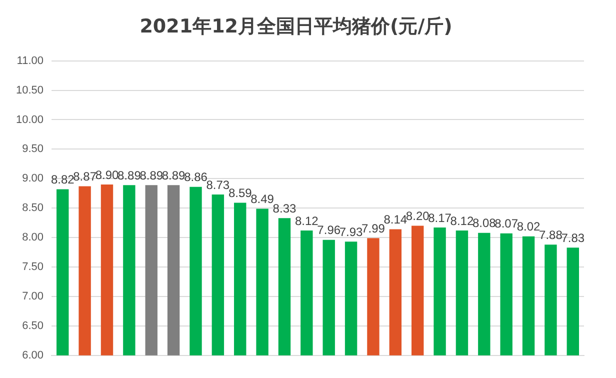 Image resolution: width=616 pixels, height=378 pixels. I want to click on data-label: 7.96, so click(329, 230).